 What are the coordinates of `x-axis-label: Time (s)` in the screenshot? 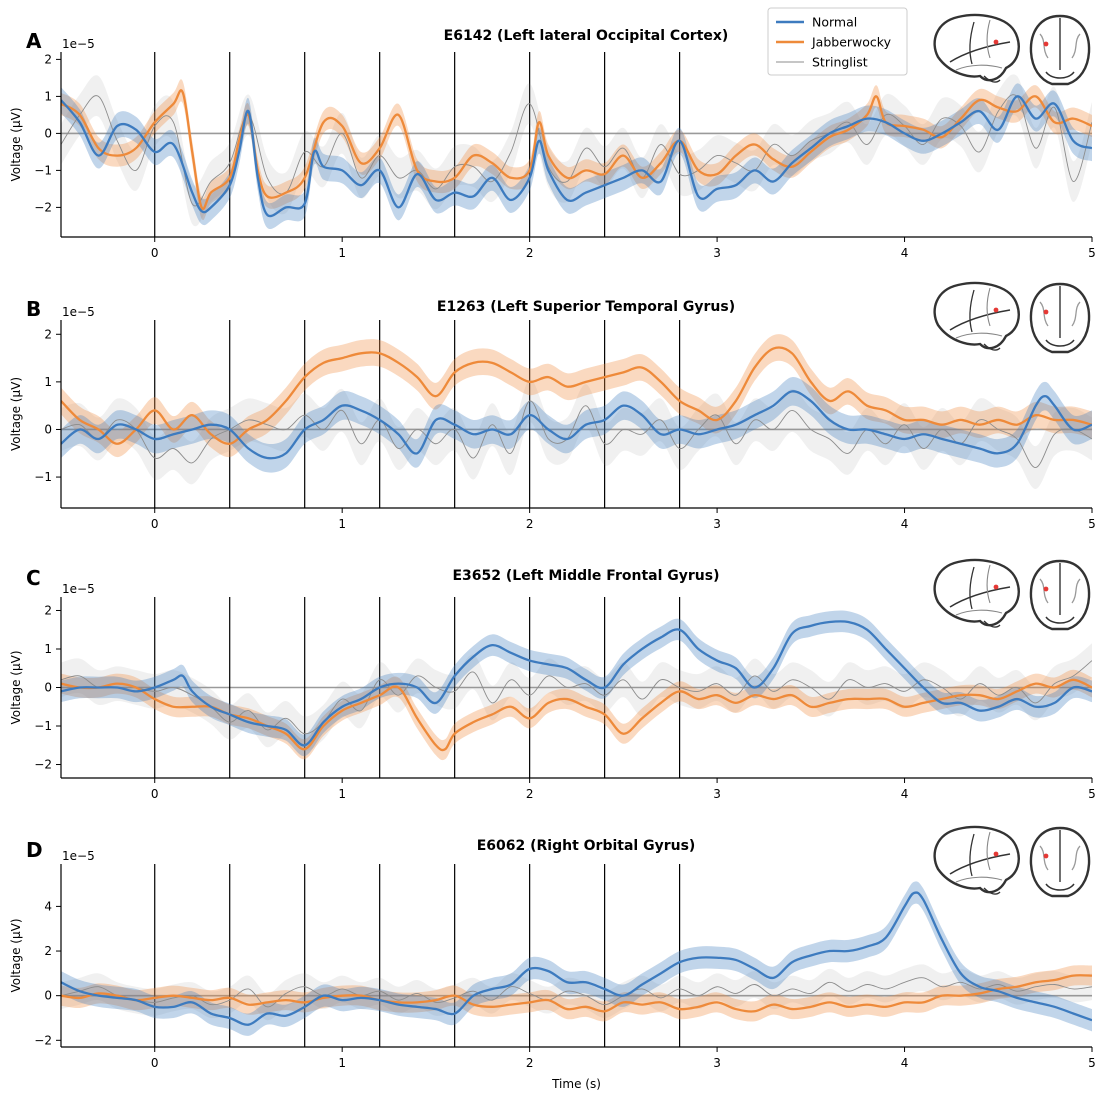 It's located at (576, 1084).